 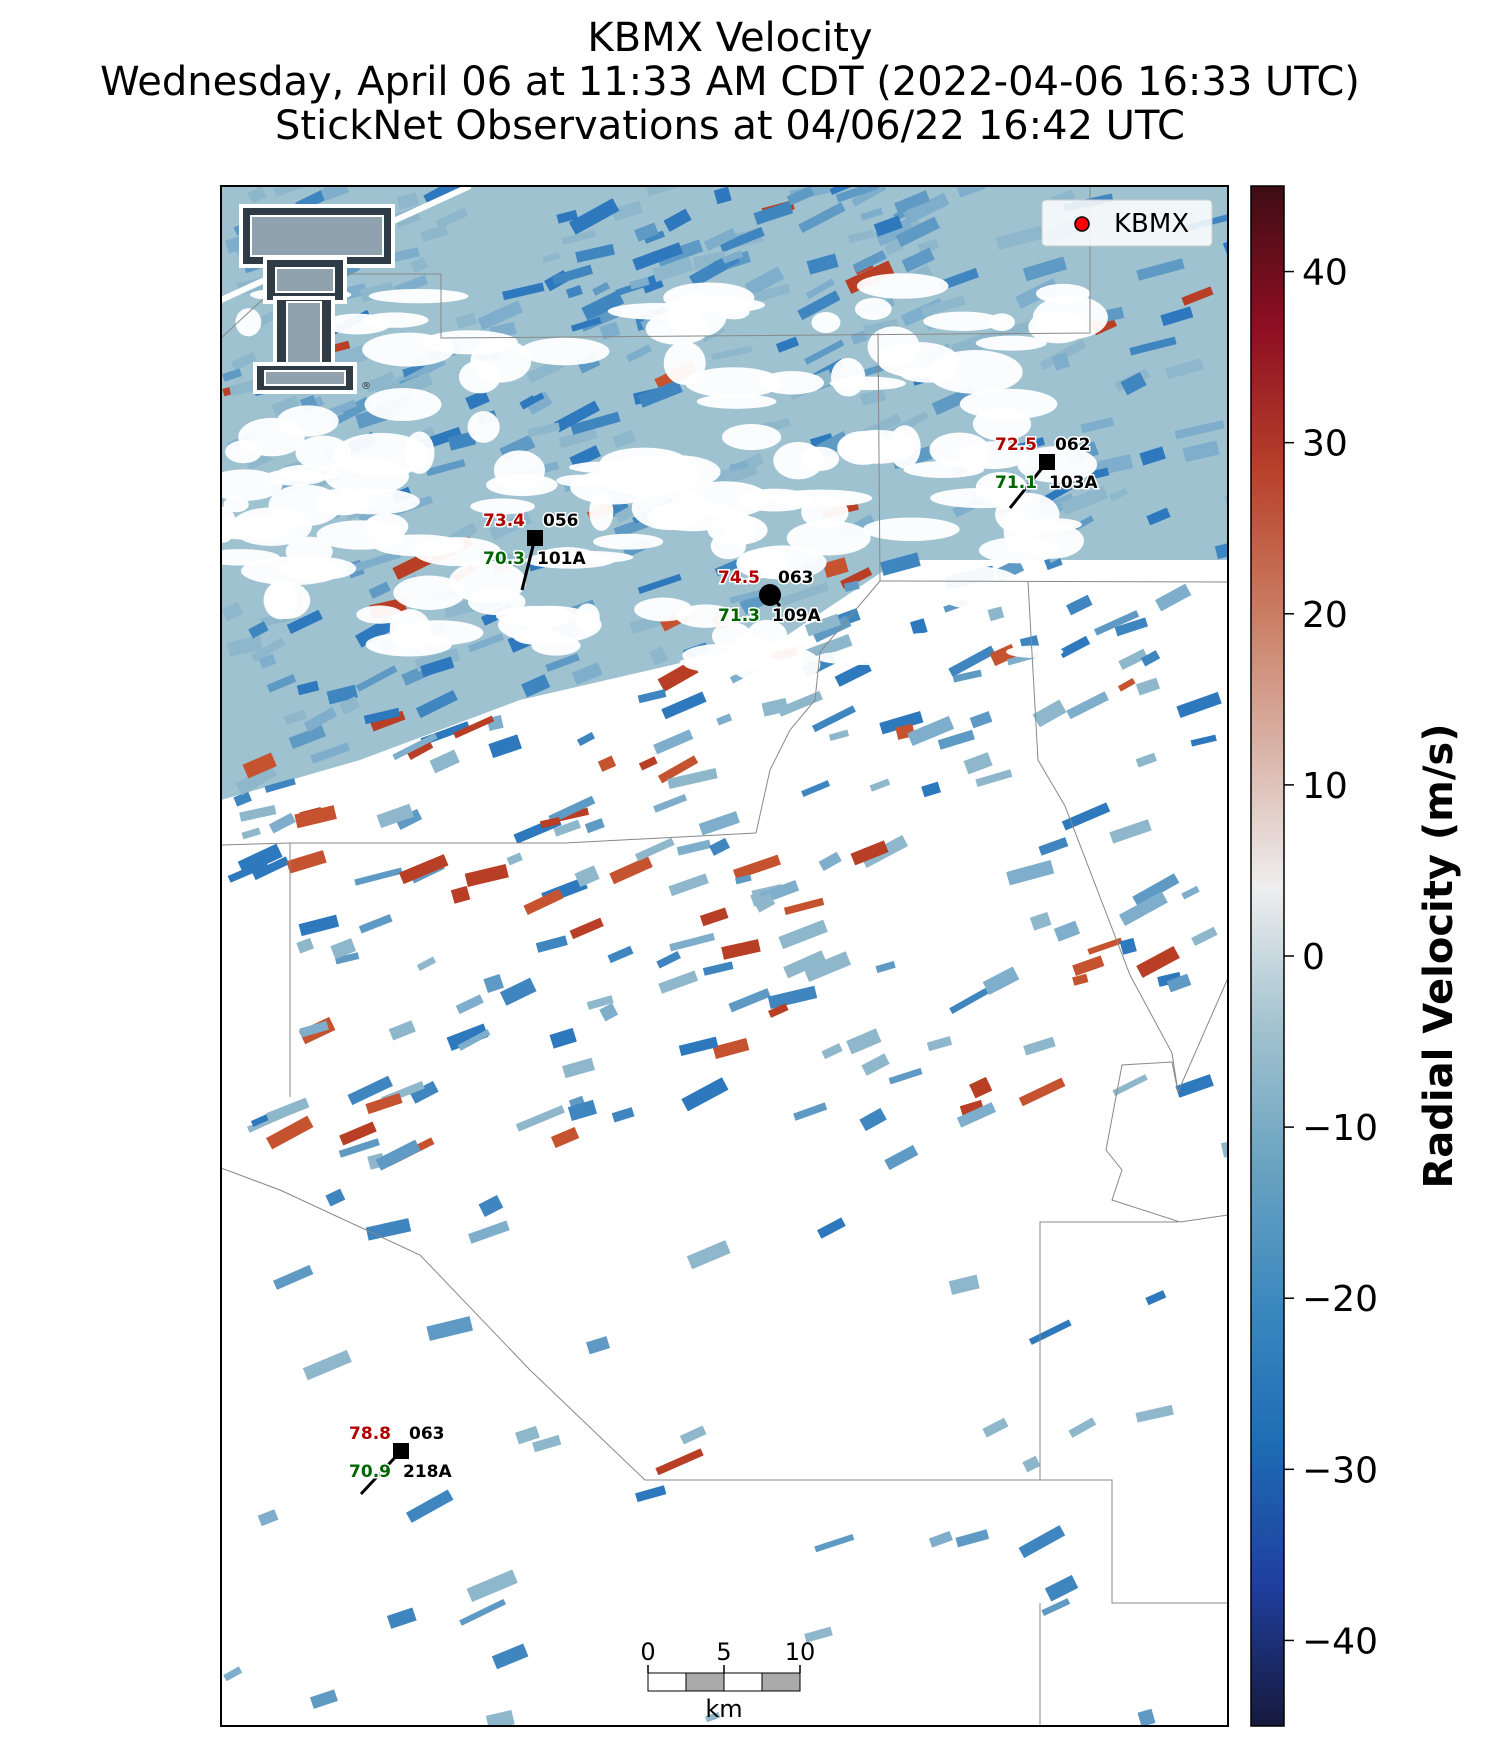 I want to click on station-id-label: 103A, so click(x=1073, y=483).